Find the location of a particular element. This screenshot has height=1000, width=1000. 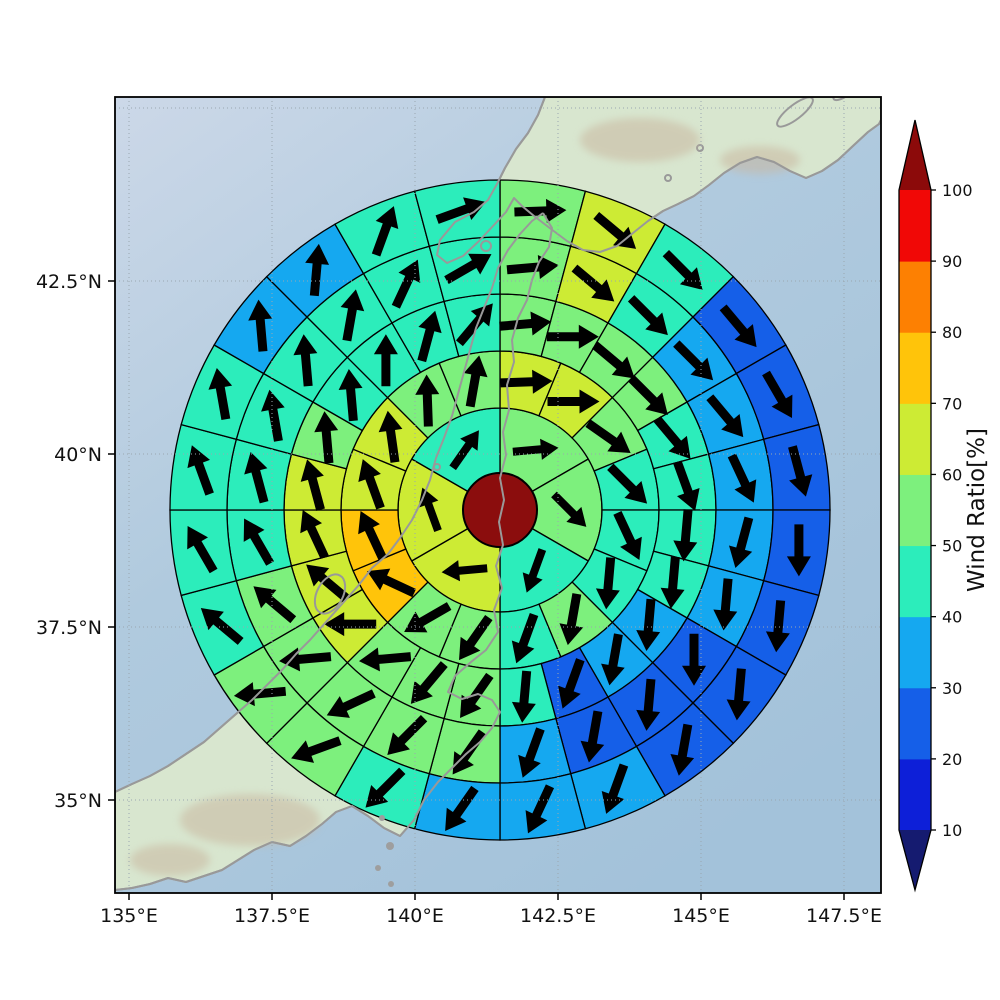

wind-arrow-r2-s4 is located at coordinates (627, 483).